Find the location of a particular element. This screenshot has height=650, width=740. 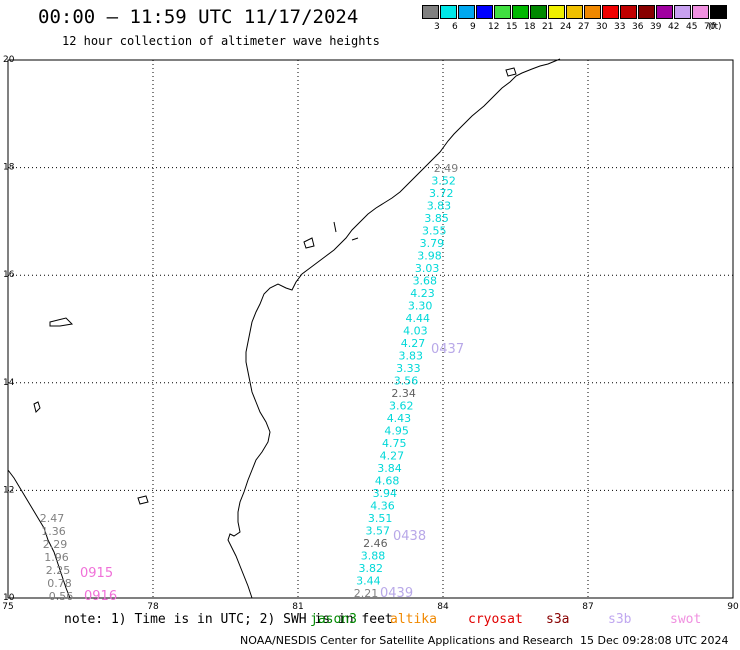

wave-height-value: 2.46 is located at coordinates (375, 543).